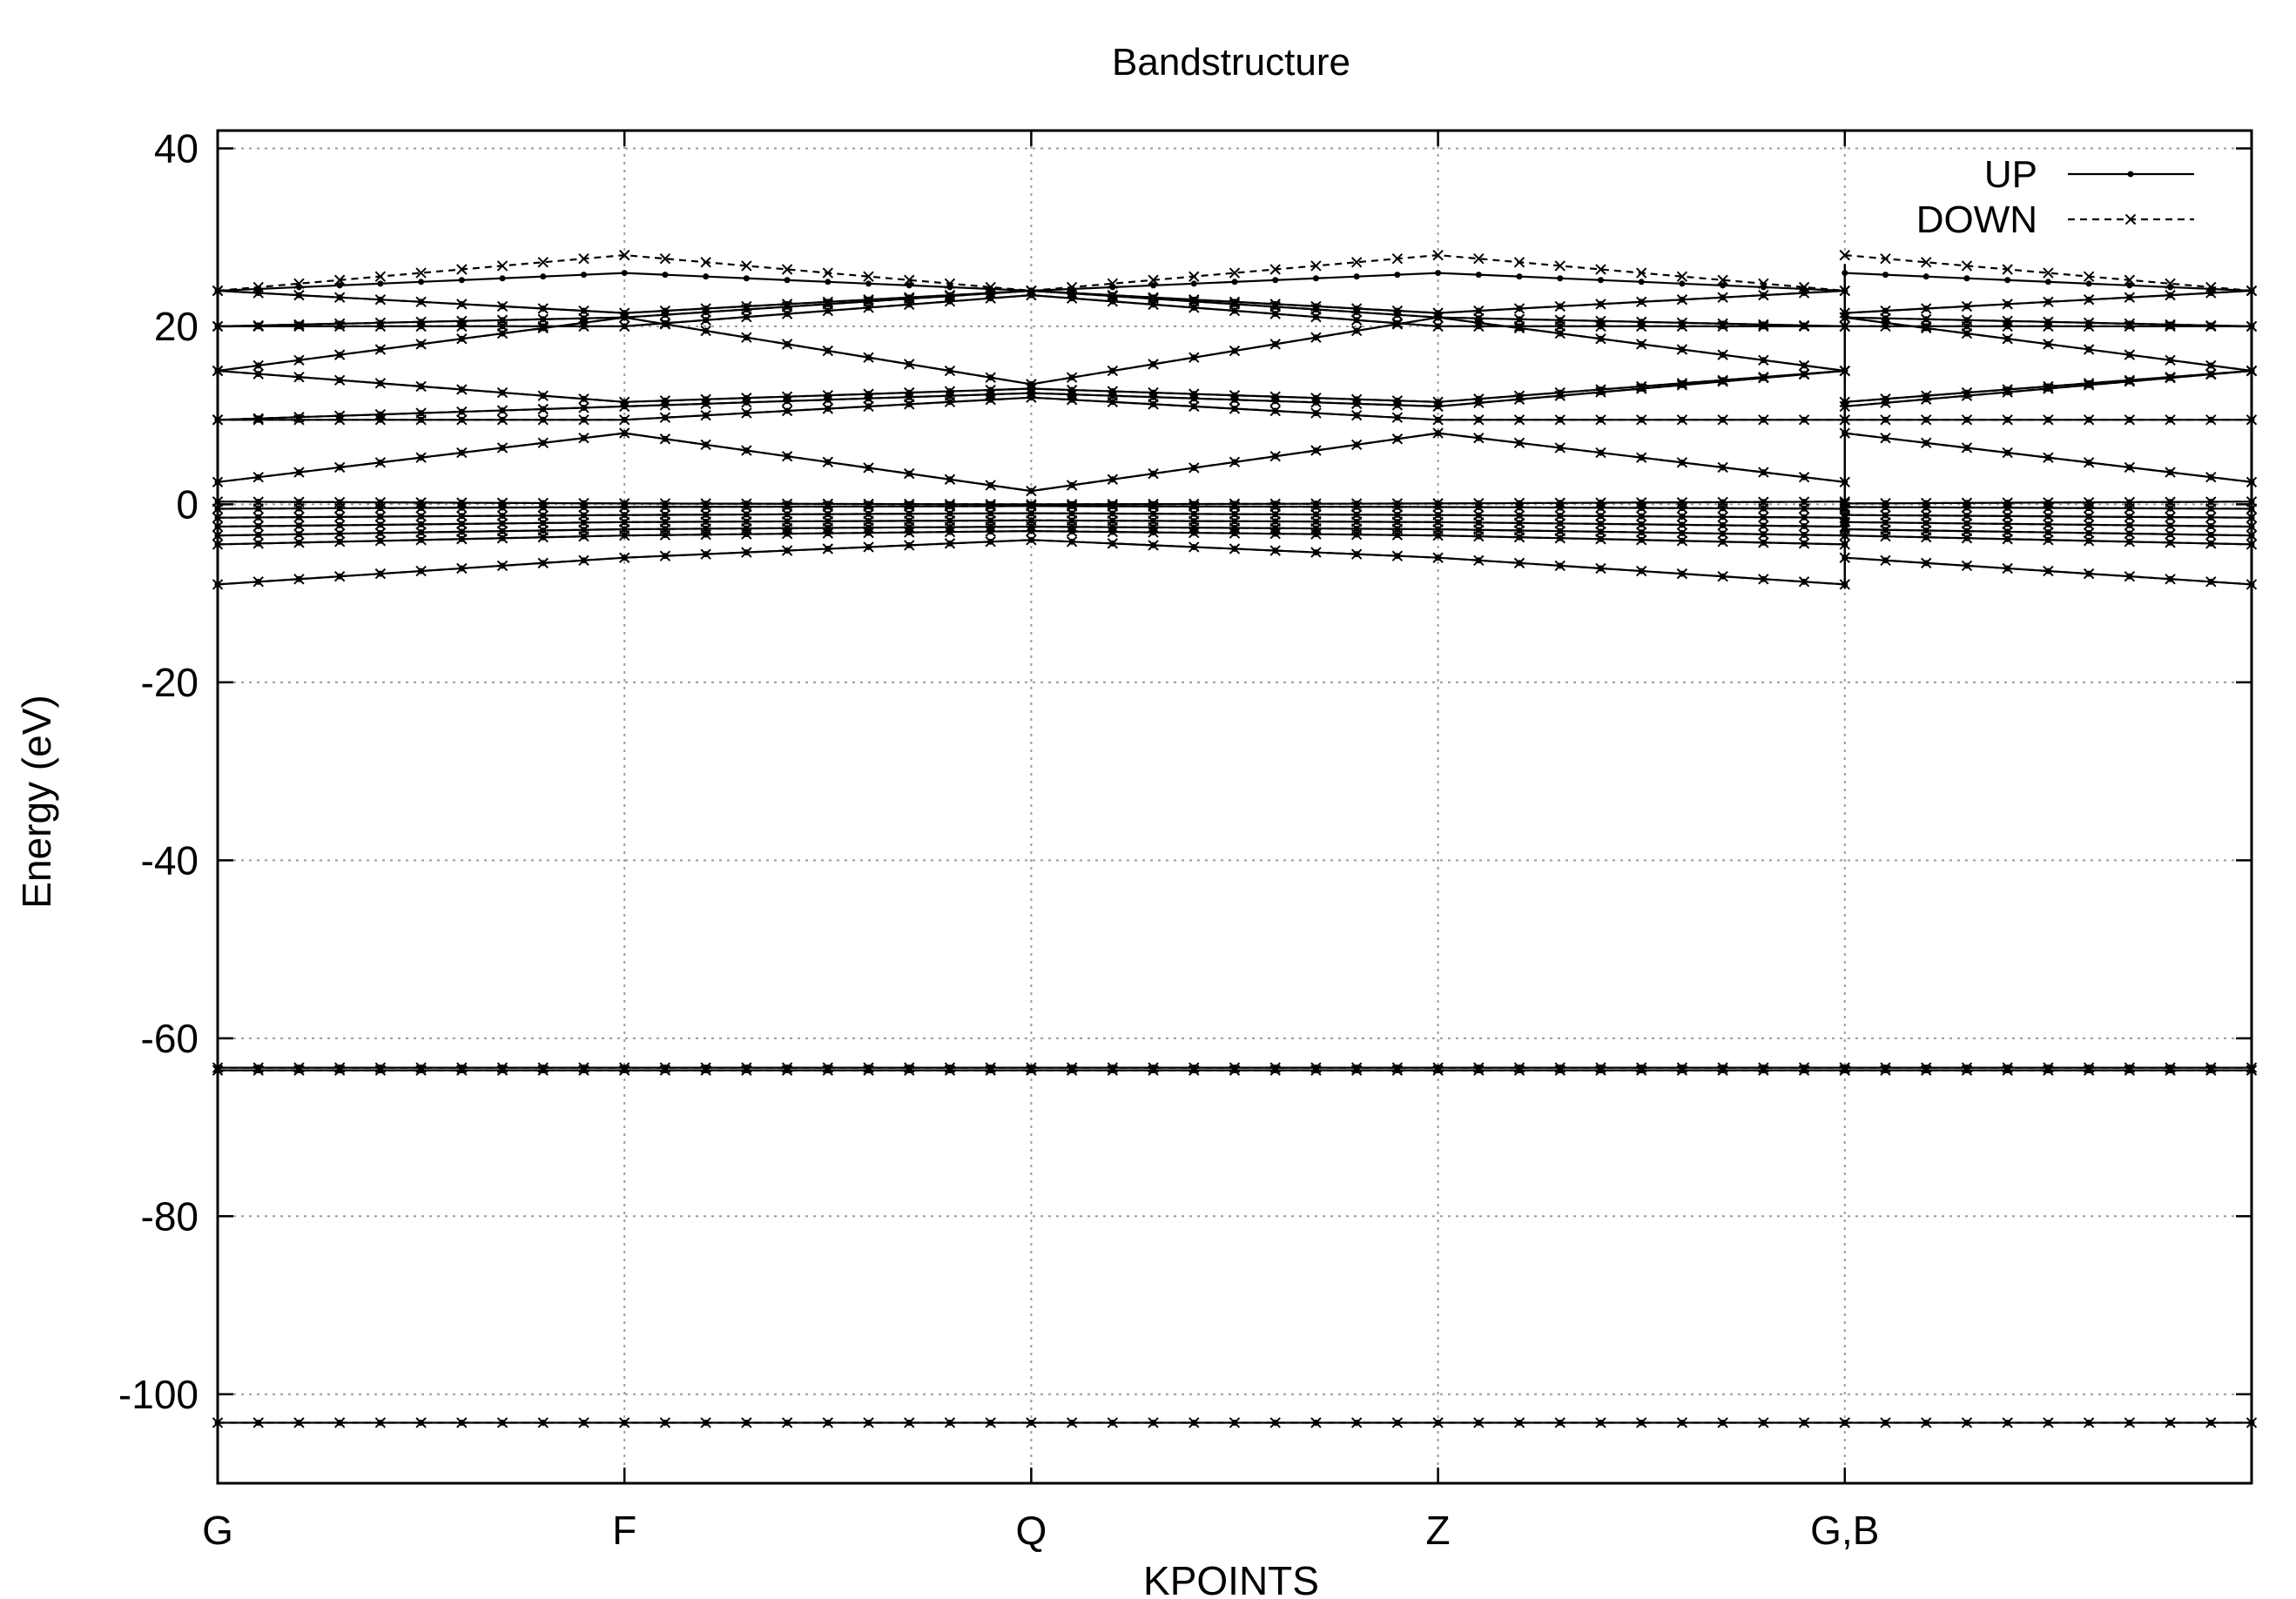  I want to click on x-tick-label: Z, so click(1438, 1530).